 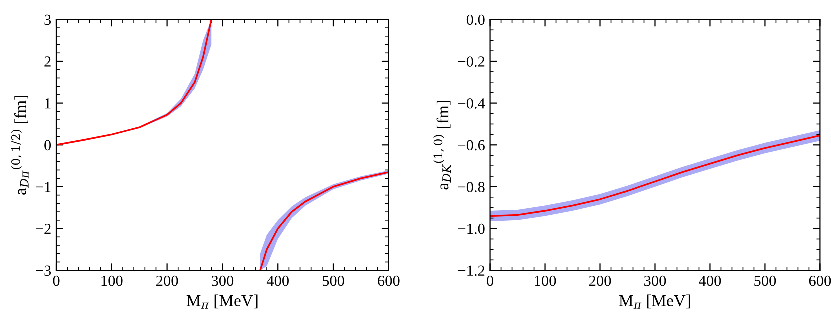 I want to click on y-tick-label: 2, so click(x=47, y=61).